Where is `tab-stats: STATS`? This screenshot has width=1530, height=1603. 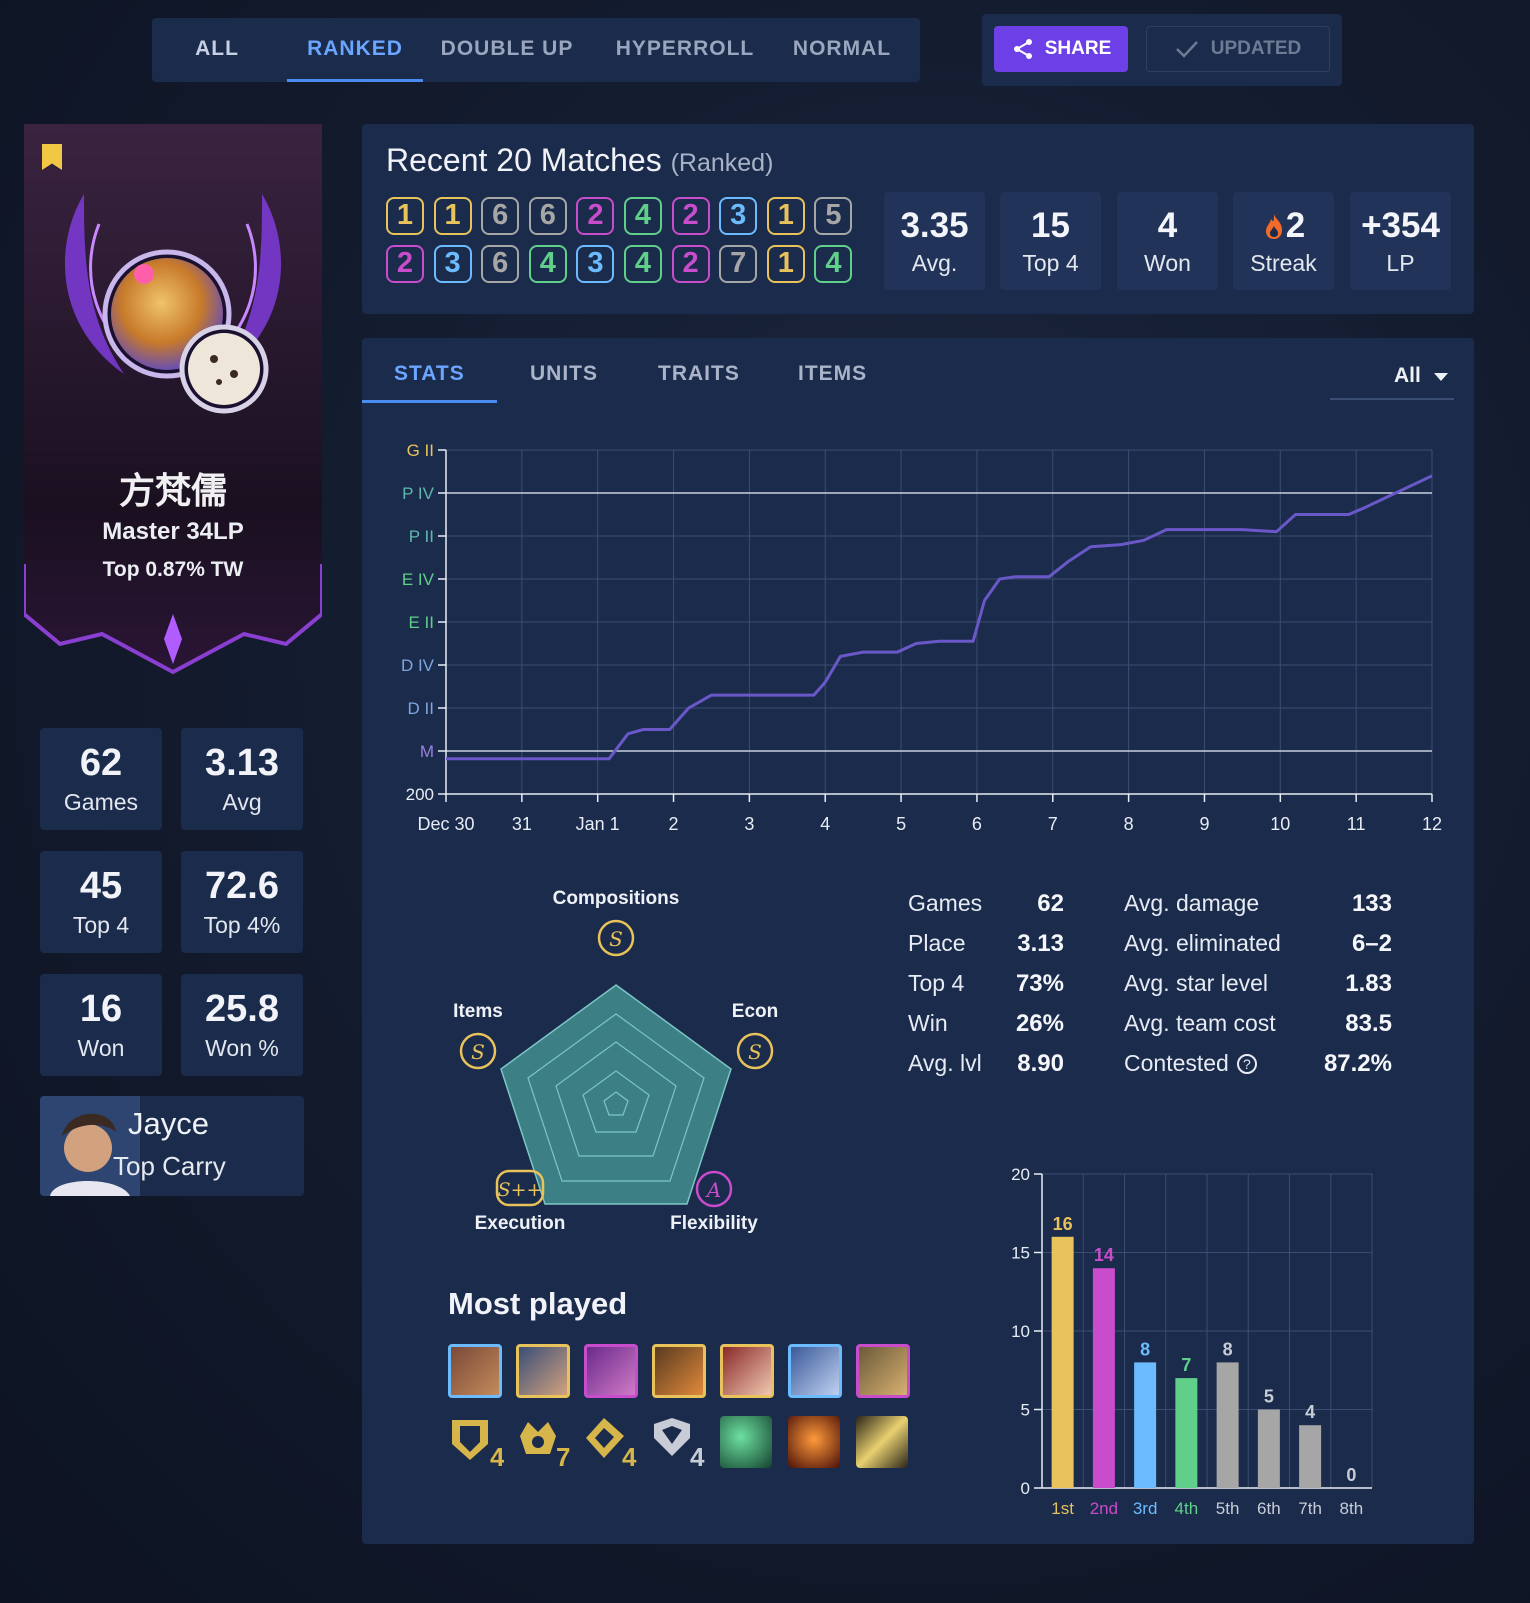
tab-stats: STATS is located at coordinates (429, 373).